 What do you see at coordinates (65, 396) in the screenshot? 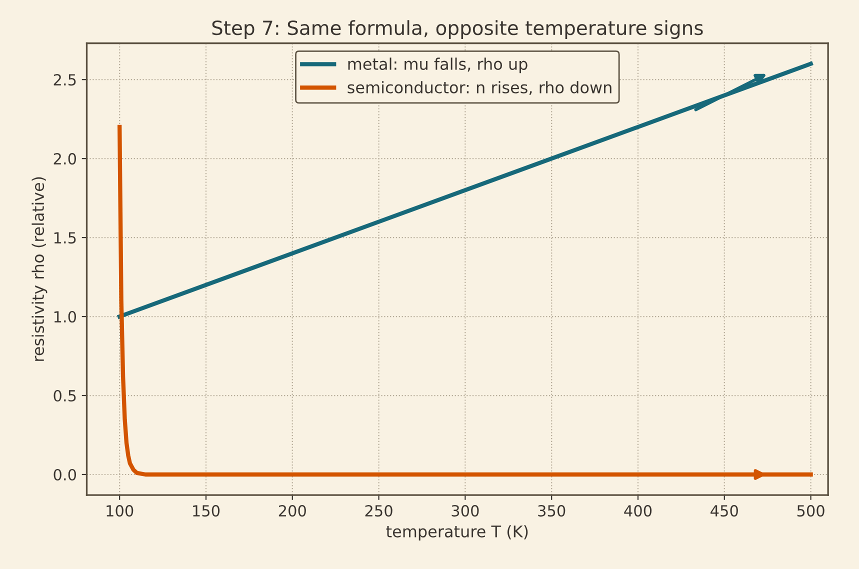
I see `y-tick-label: 0.5` at bounding box center [65, 396].